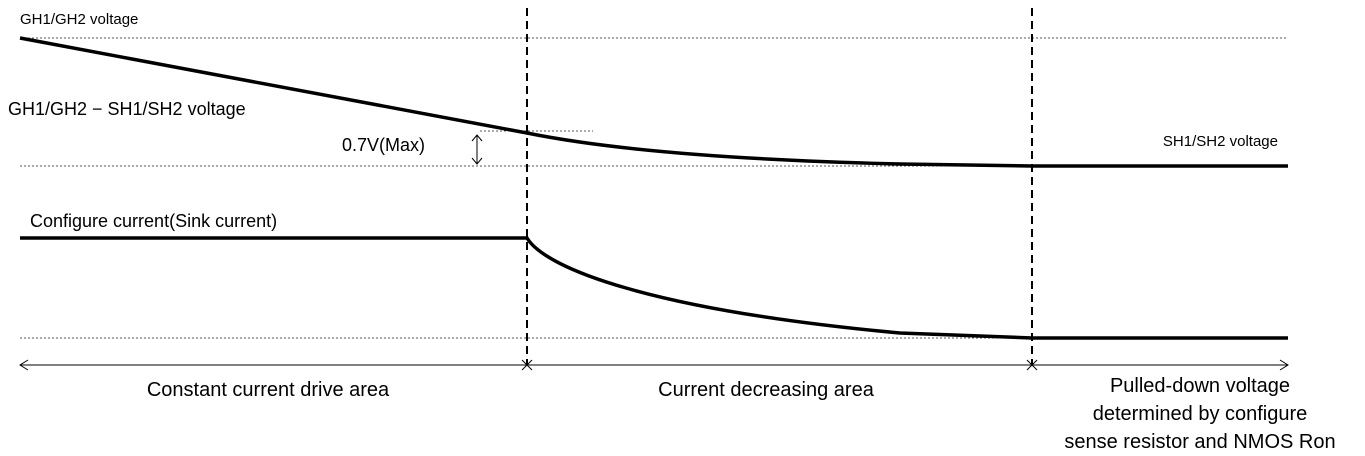  What do you see at coordinates (477, 149) in the screenshot?
I see `drop-double-arrow` at bounding box center [477, 149].